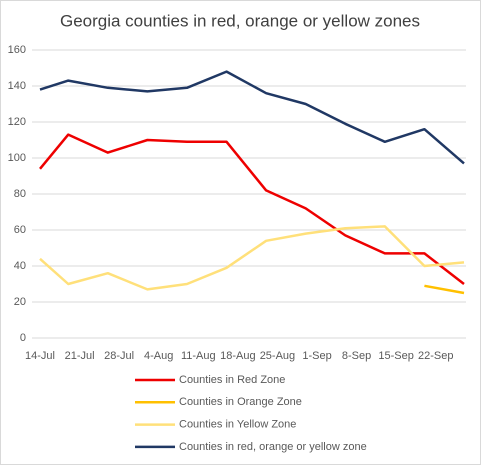 The height and width of the screenshot is (465, 481). I want to click on x-tick-label: 15-Sep, so click(395, 356).